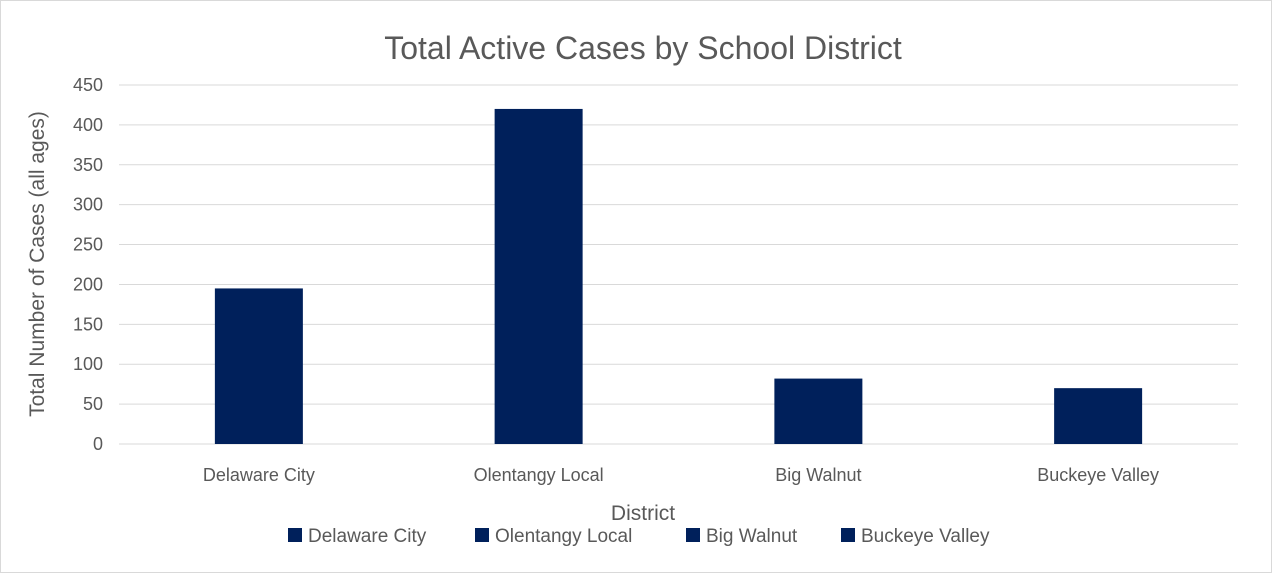 This screenshot has width=1272, height=574. I want to click on bar-buckeye-valley, so click(1098, 416).